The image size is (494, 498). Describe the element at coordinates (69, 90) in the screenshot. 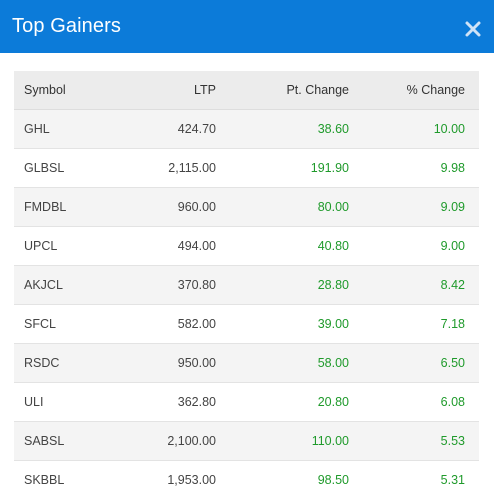

I see `col-header-symbol: Symbol` at that location.